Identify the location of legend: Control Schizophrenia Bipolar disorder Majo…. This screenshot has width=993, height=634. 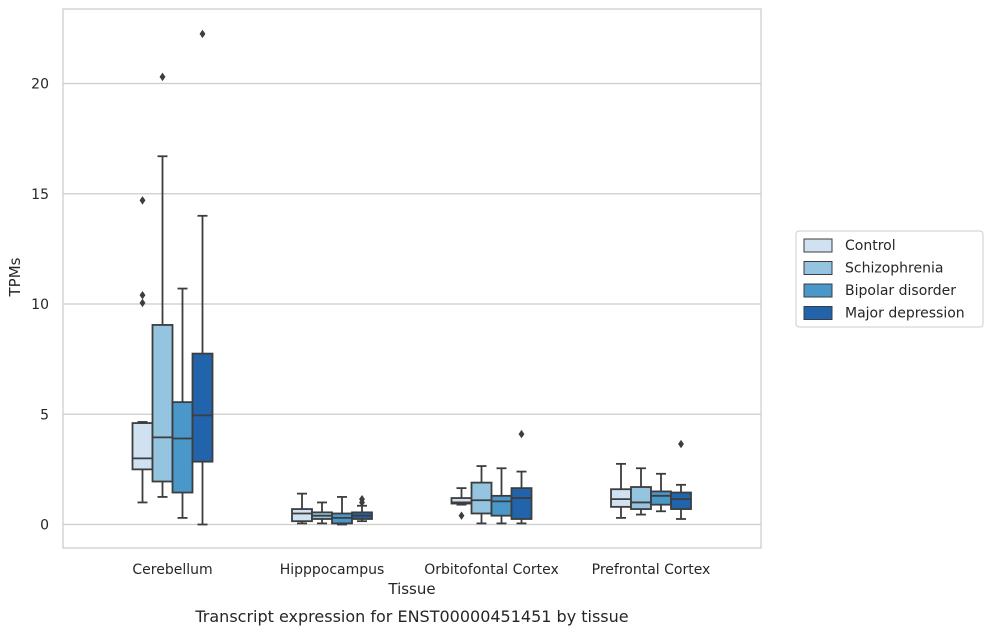
(889, 279).